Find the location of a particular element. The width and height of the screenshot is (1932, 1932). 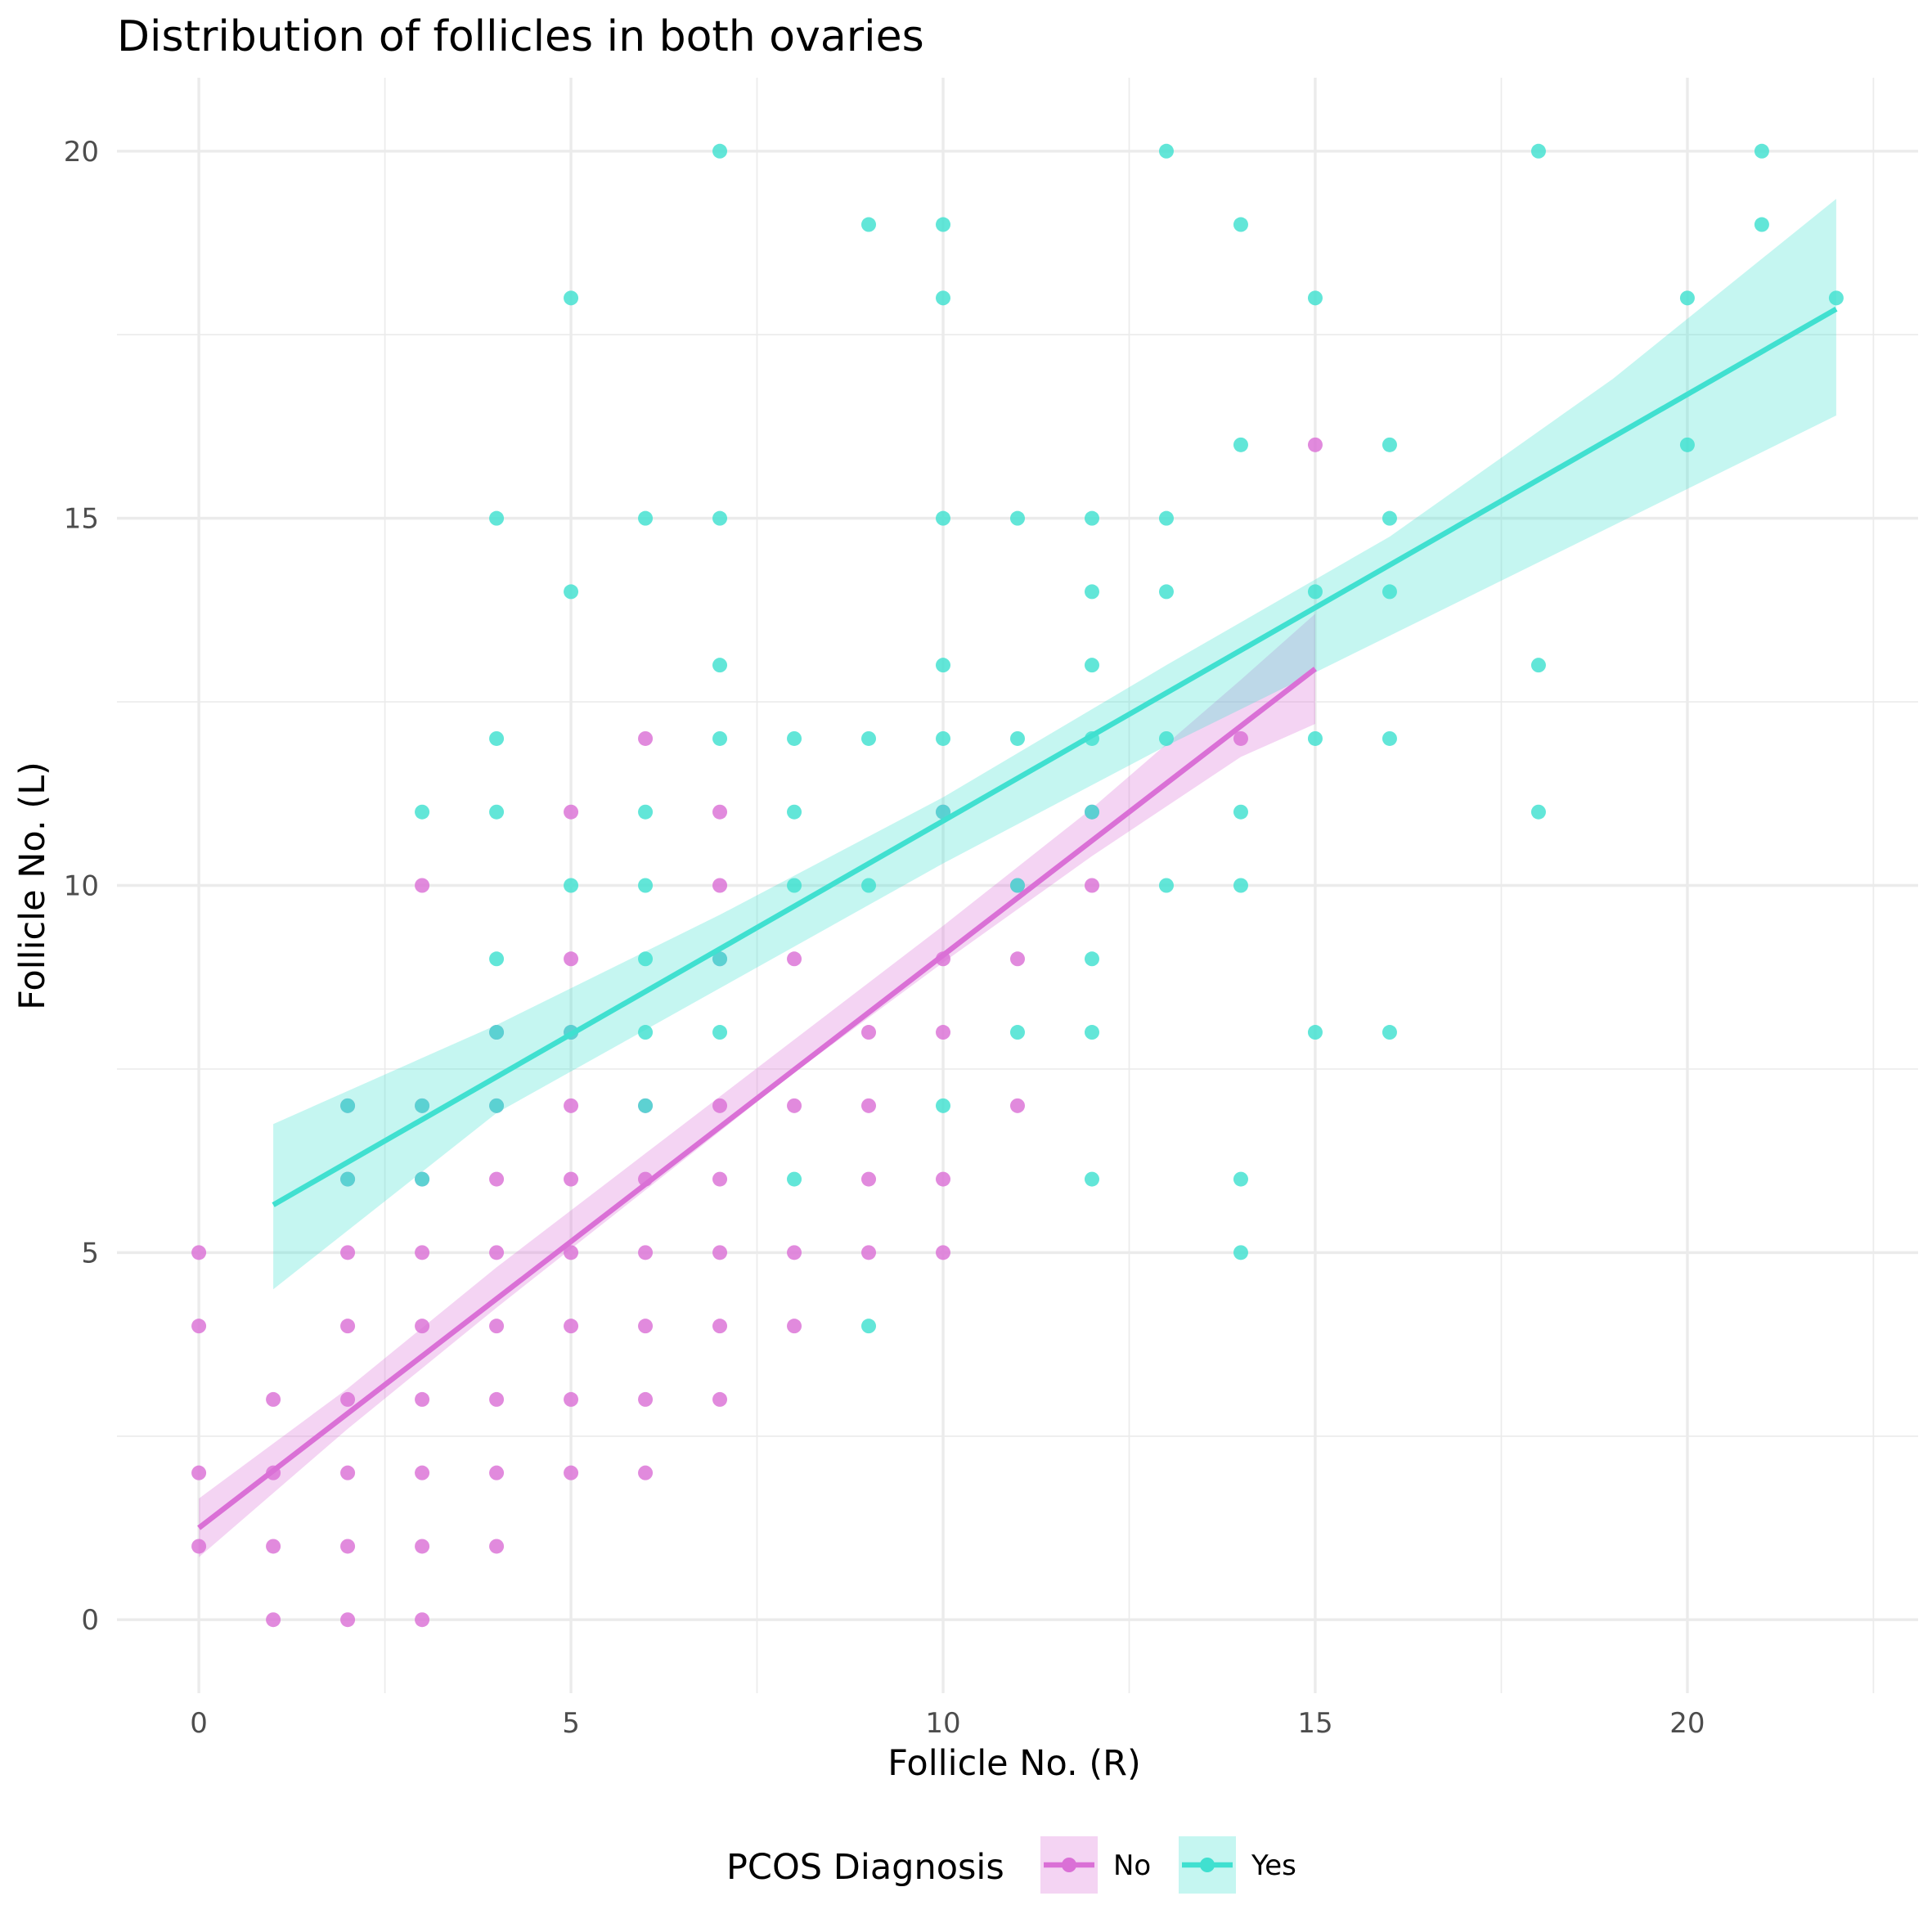

legend-item-yes: Yes is located at coordinates (1238, 1865).